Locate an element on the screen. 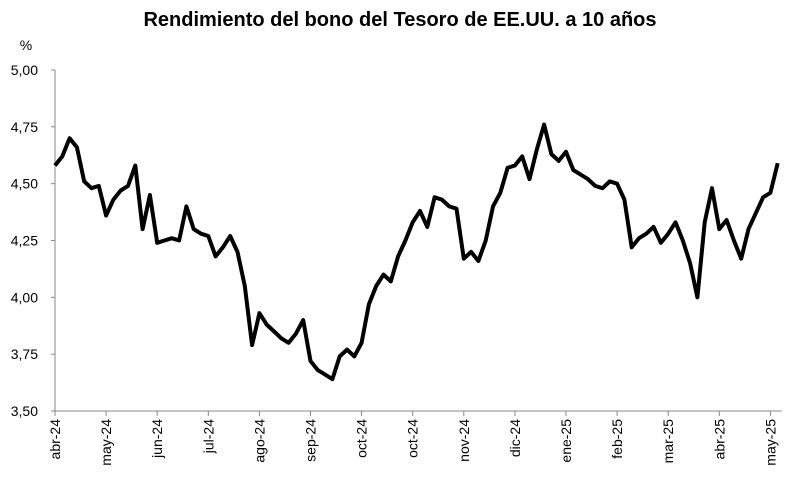  x-tick-label: abr-24 is located at coordinates (55, 439).